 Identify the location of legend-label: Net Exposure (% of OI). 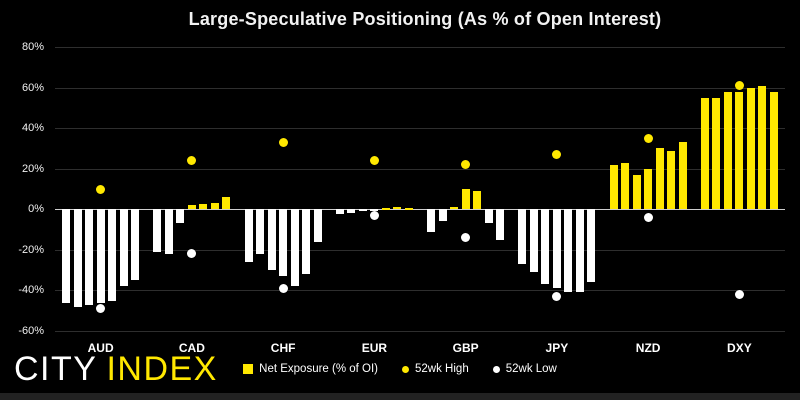
(319, 369).